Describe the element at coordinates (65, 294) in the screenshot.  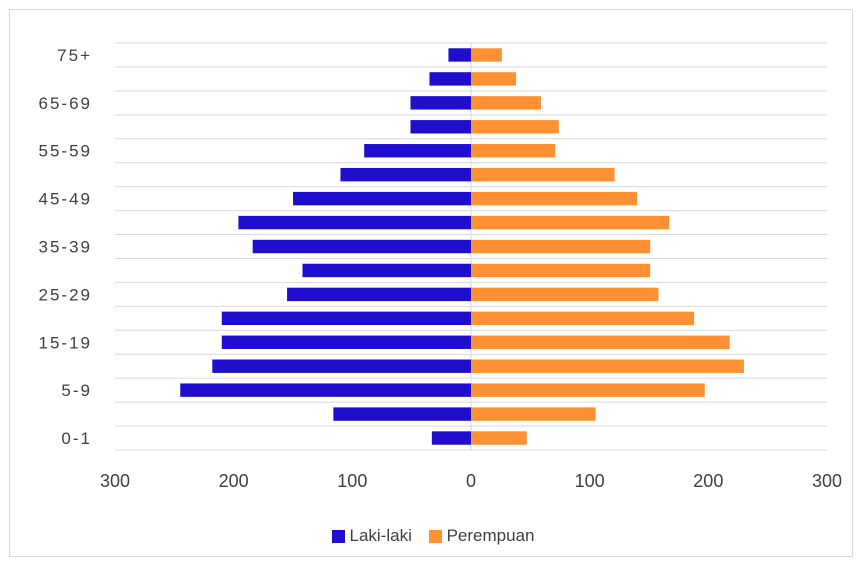
I see `y-tick-label: 25-29` at that location.